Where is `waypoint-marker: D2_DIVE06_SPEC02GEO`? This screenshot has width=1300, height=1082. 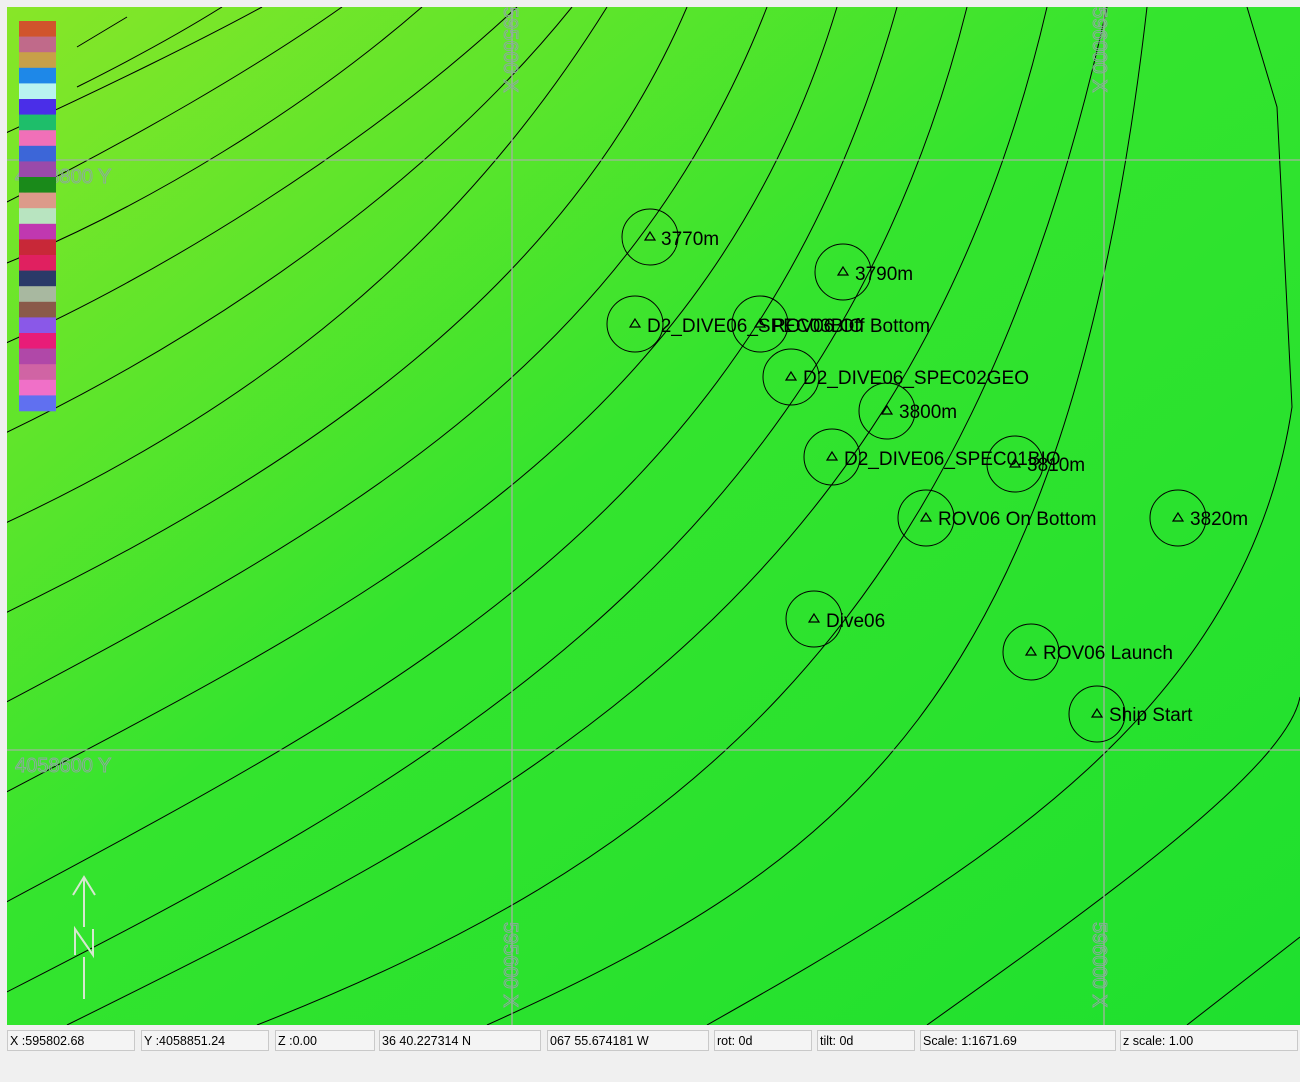 waypoint-marker: D2_DIVE06_SPEC02GEO is located at coordinates (895, 377).